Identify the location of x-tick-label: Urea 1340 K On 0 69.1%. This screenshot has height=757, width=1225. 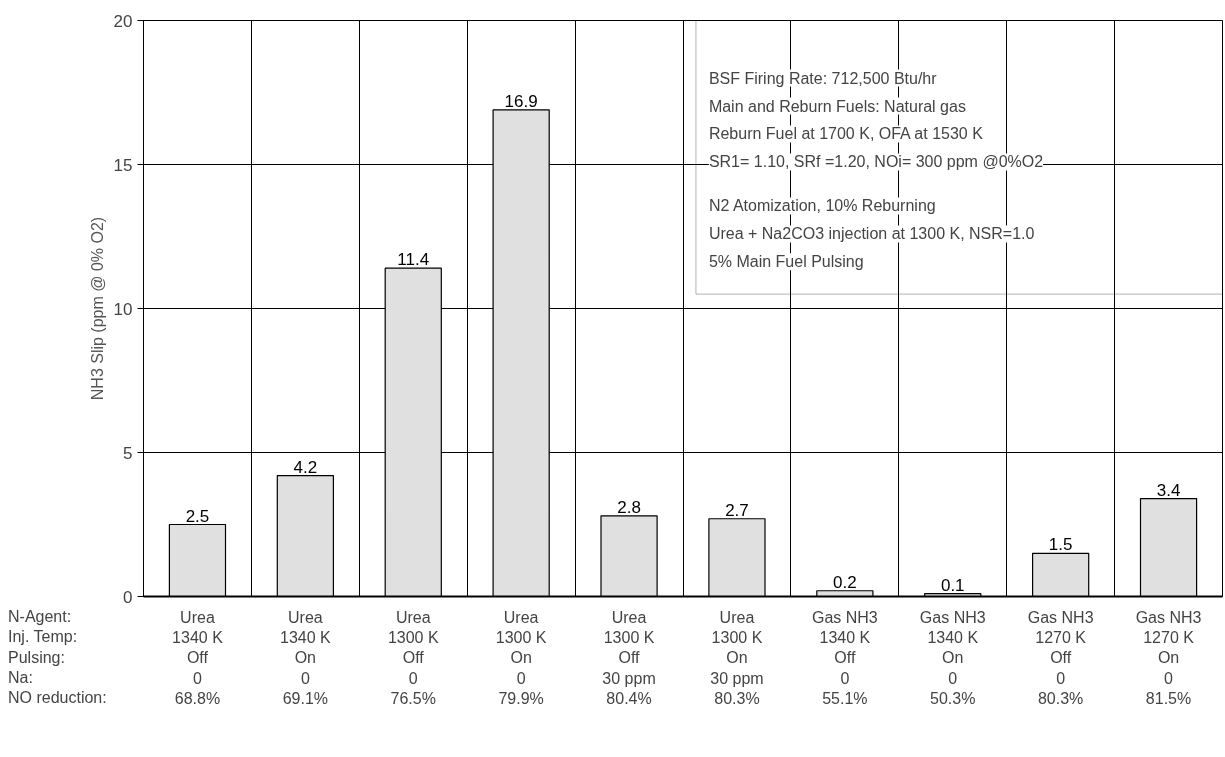
(305, 658).